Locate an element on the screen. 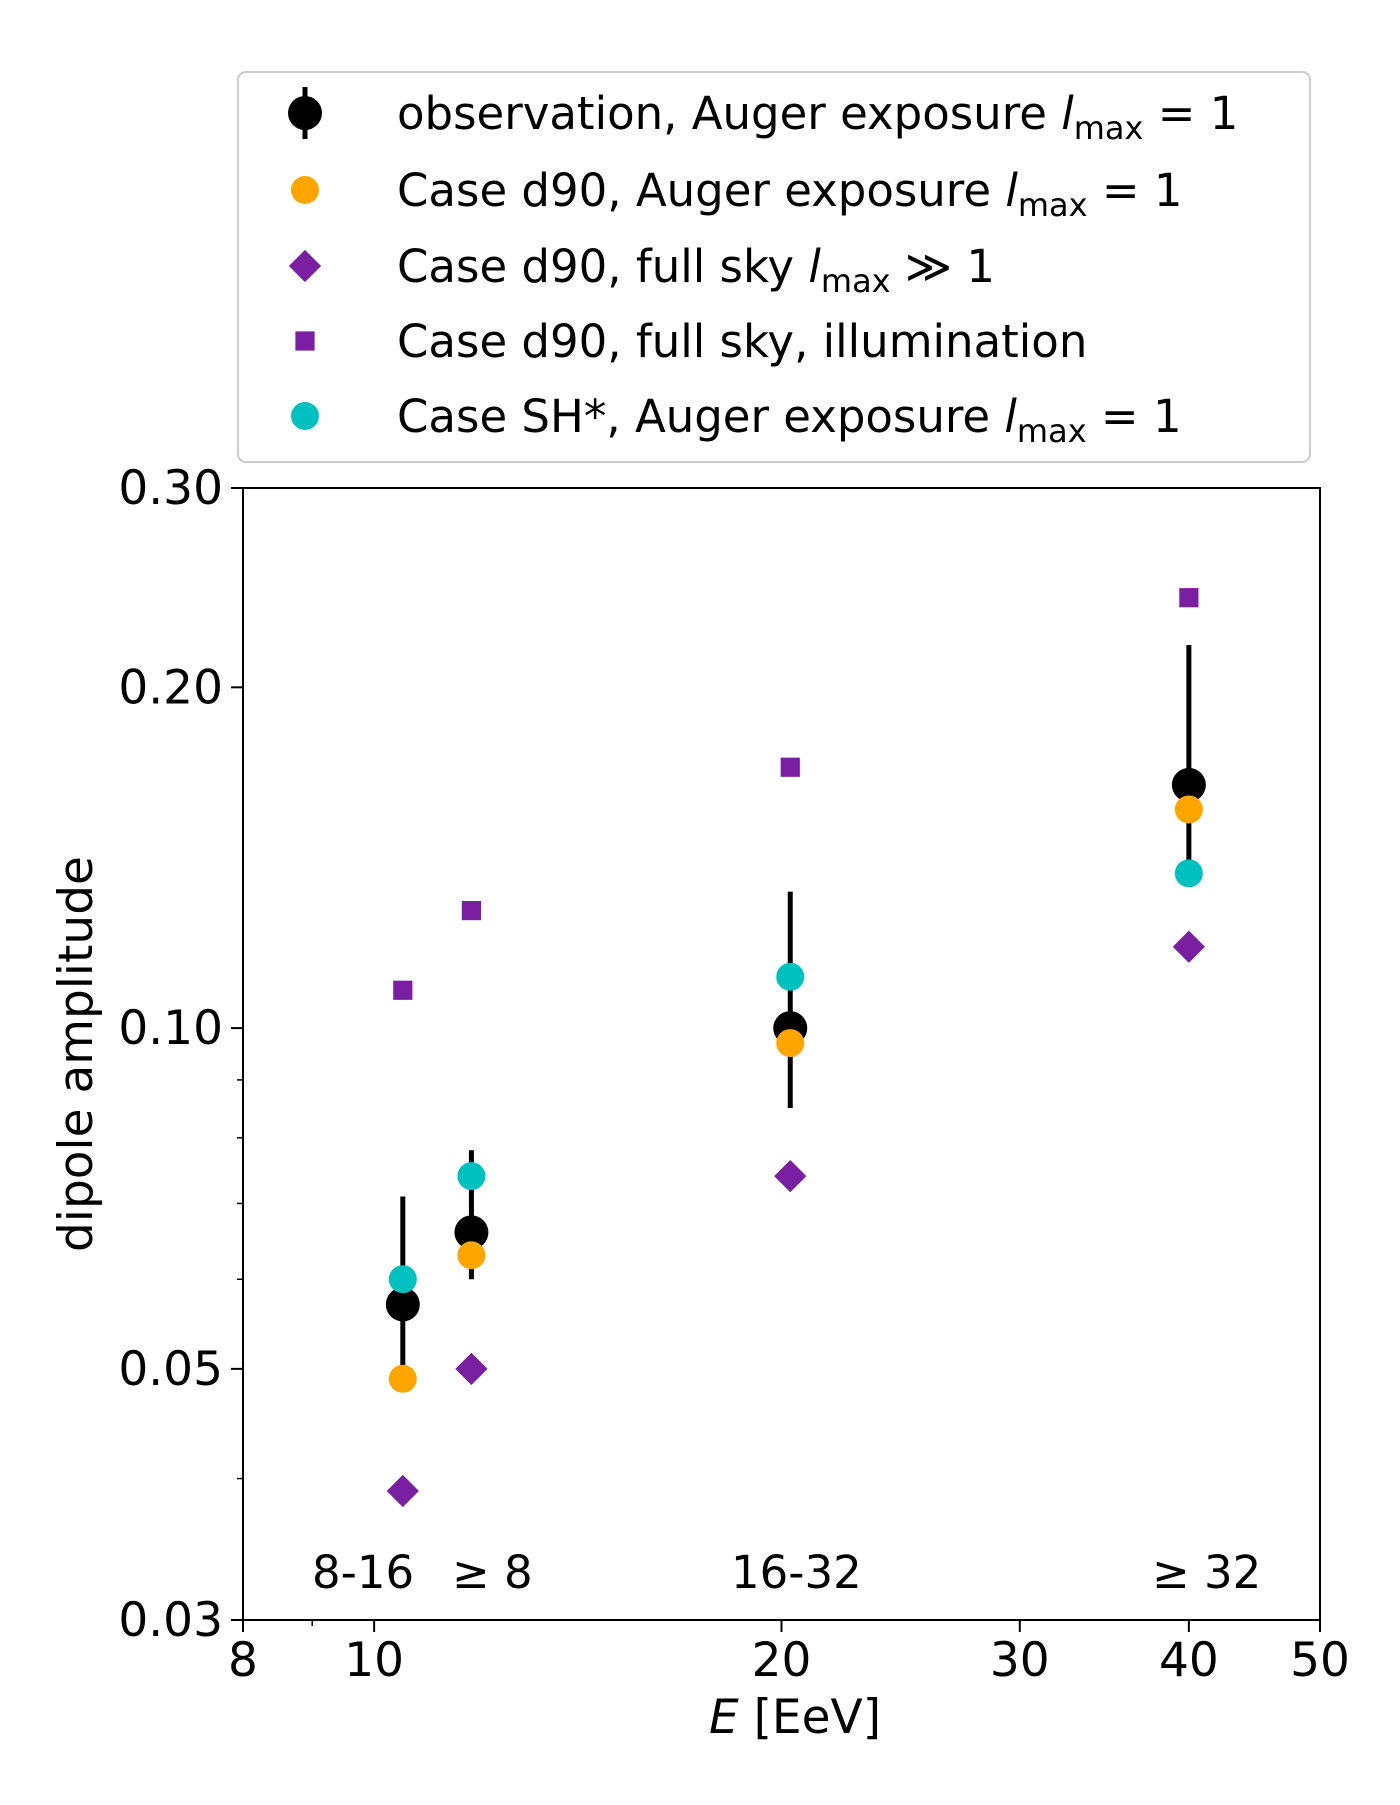  legend-label: Case d90, full sky, illumination is located at coordinates (742, 341).